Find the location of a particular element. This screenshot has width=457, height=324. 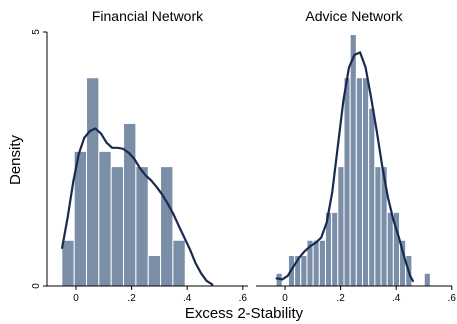

panel-title: Advice Network is located at coordinates (354, 16).